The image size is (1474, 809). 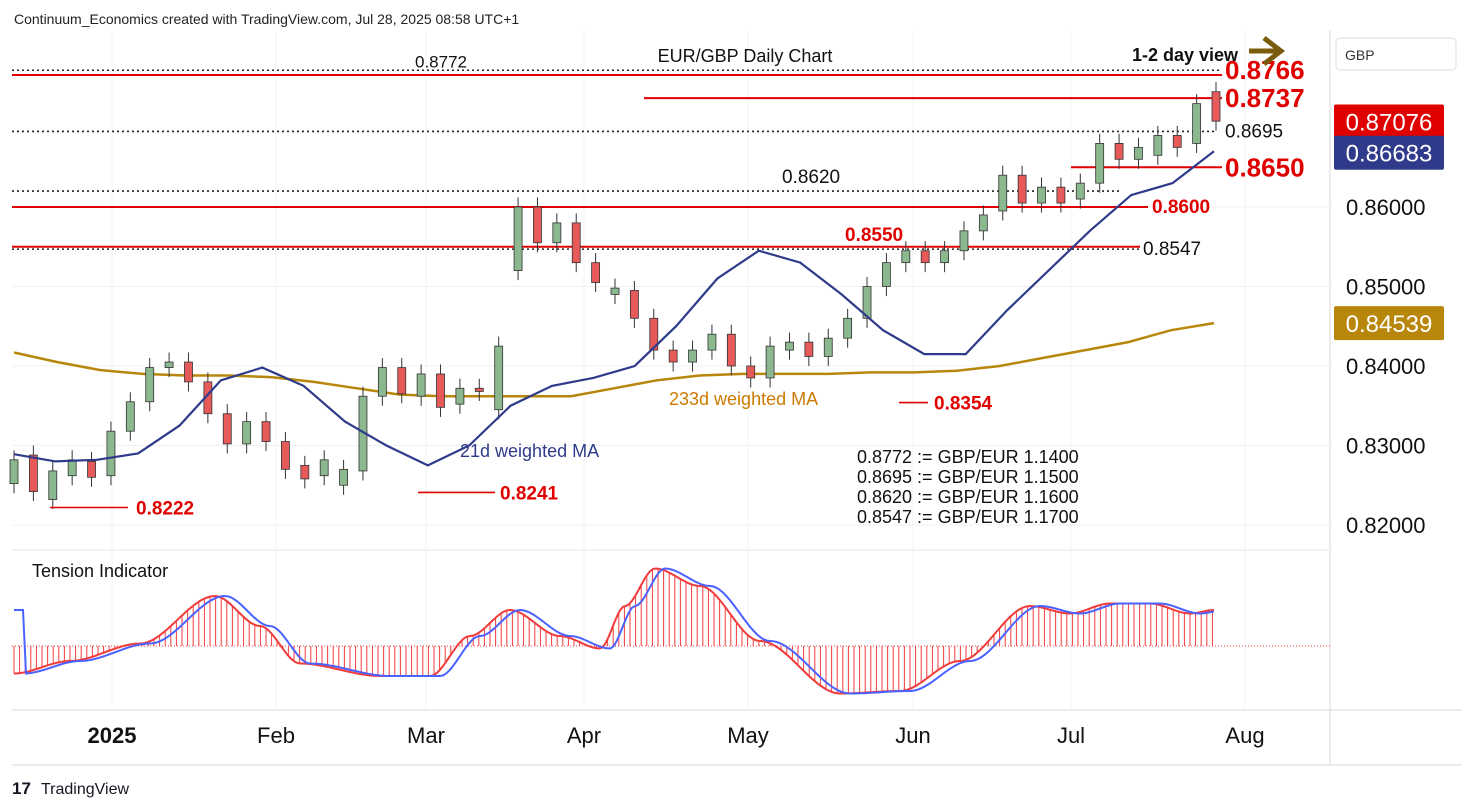 What do you see at coordinates (1071, 735) in the screenshot?
I see `x-tick-label: Jul` at bounding box center [1071, 735].